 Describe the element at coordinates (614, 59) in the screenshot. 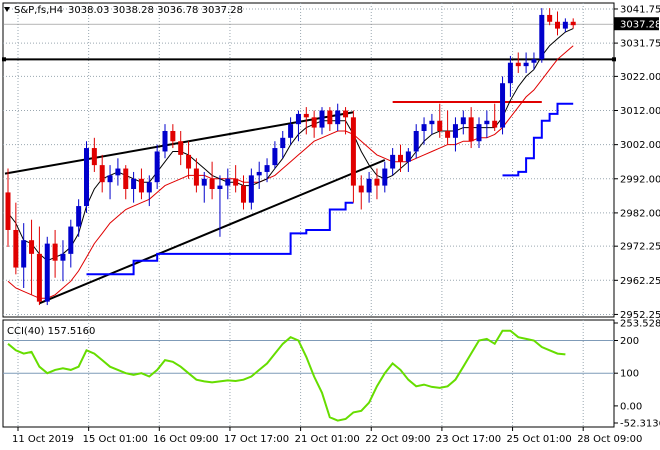

I see `level-handle-right` at that location.